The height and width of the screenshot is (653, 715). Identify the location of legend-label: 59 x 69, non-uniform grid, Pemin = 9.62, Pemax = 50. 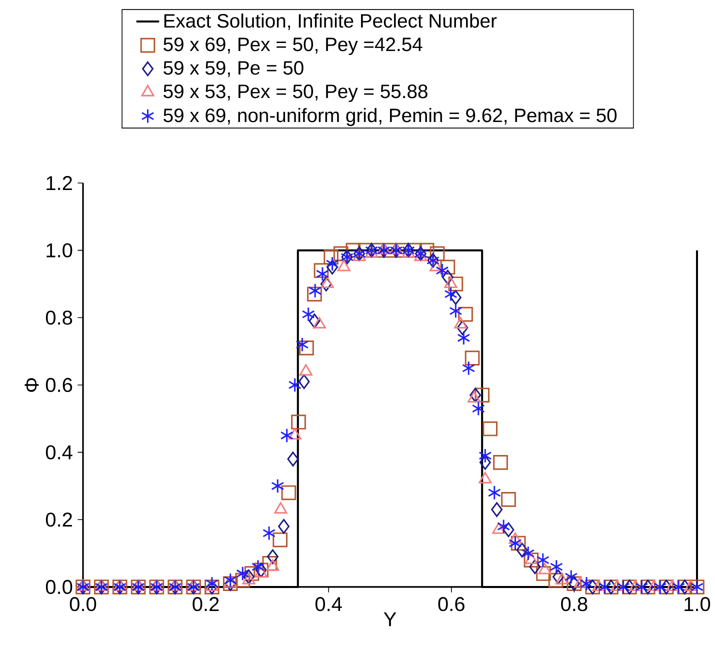
(390, 117).